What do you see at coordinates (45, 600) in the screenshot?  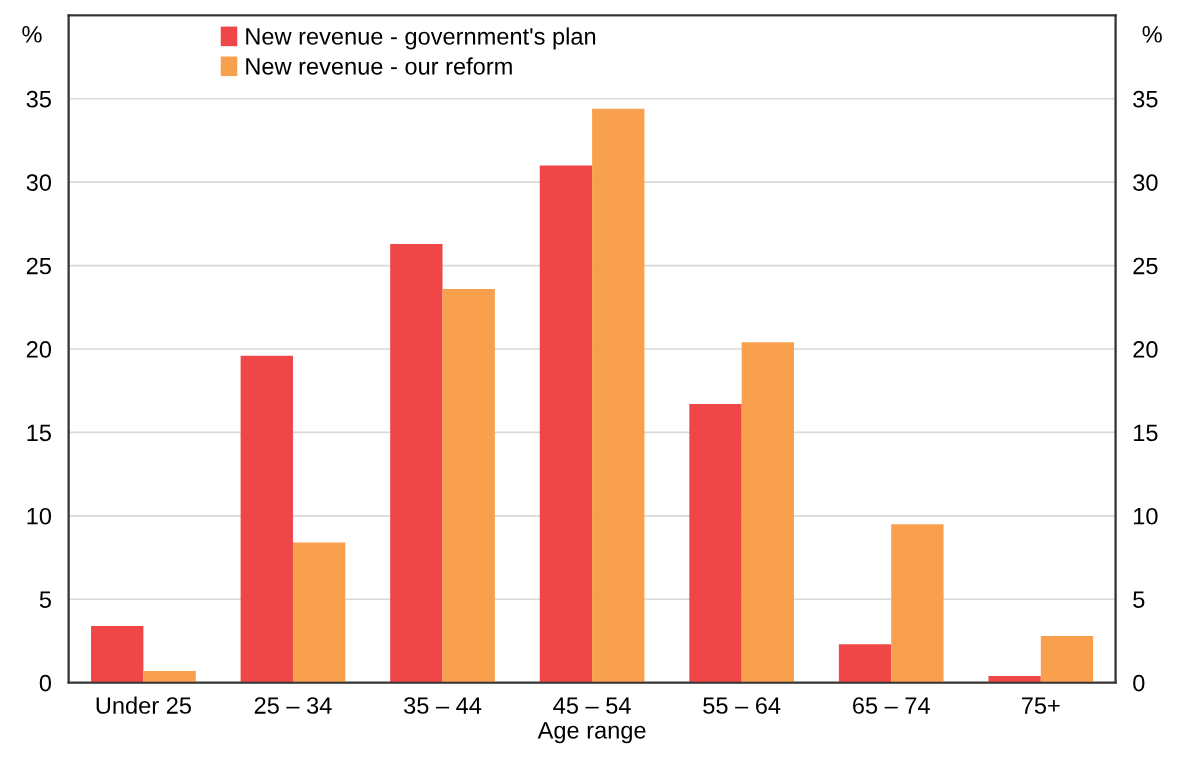 I see `y-tick-label: 5` at bounding box center [45, 600].